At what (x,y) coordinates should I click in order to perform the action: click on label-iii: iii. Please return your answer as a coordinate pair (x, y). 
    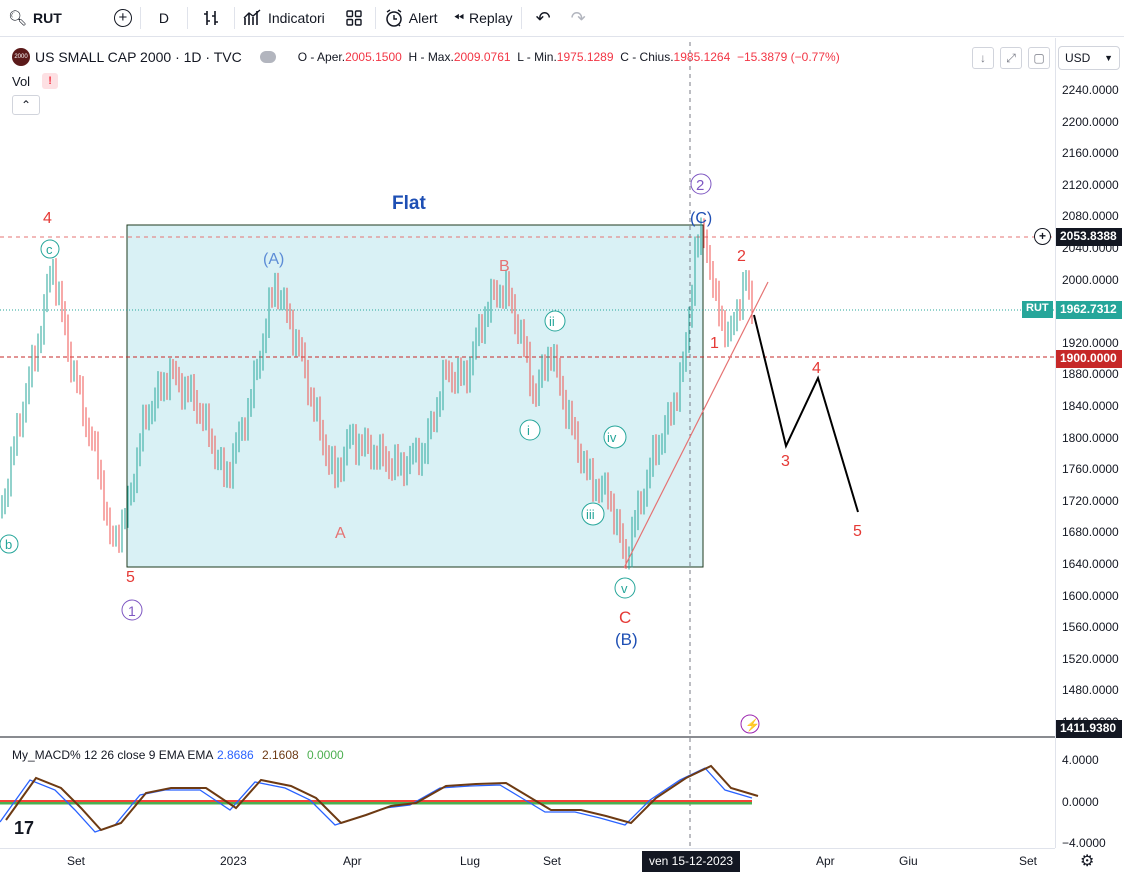
    Looking at the image, I should click on (593, 514).